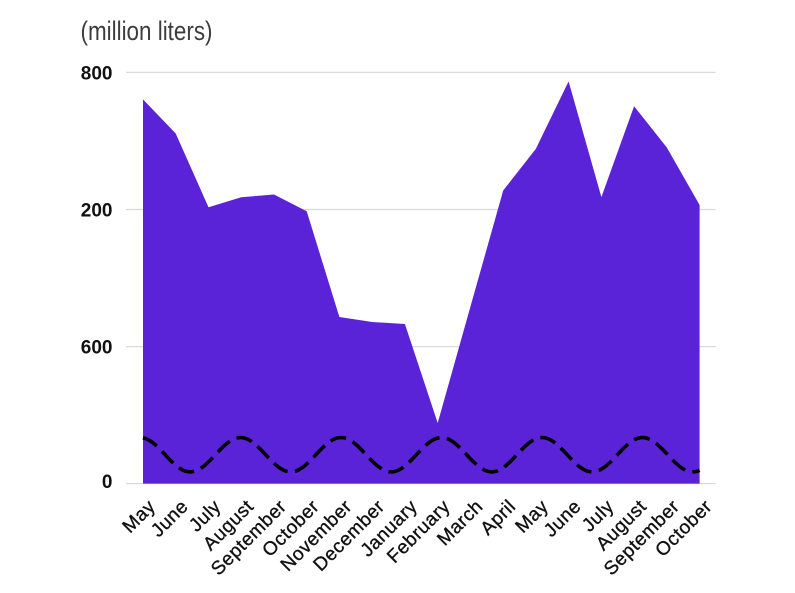  I want to click on svg-text: 0, so click(107, 482).